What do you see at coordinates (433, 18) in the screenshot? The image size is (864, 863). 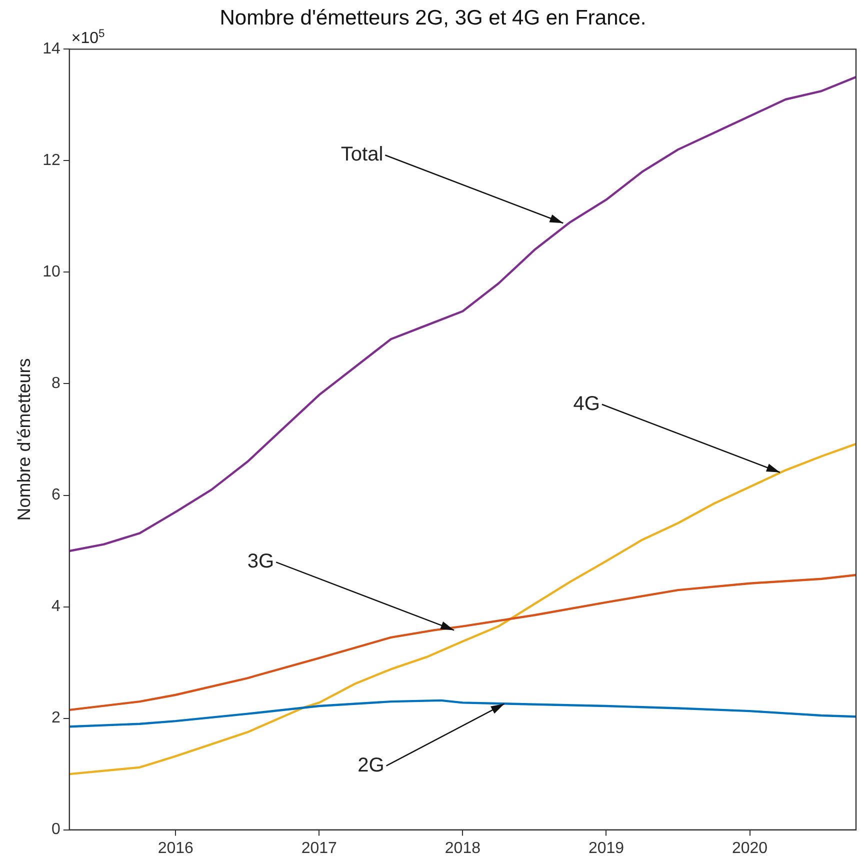 I see `chart-title: Nombre d'émetteurs 2G, 3G et 4G en France.` at bounding box center [433, 18].